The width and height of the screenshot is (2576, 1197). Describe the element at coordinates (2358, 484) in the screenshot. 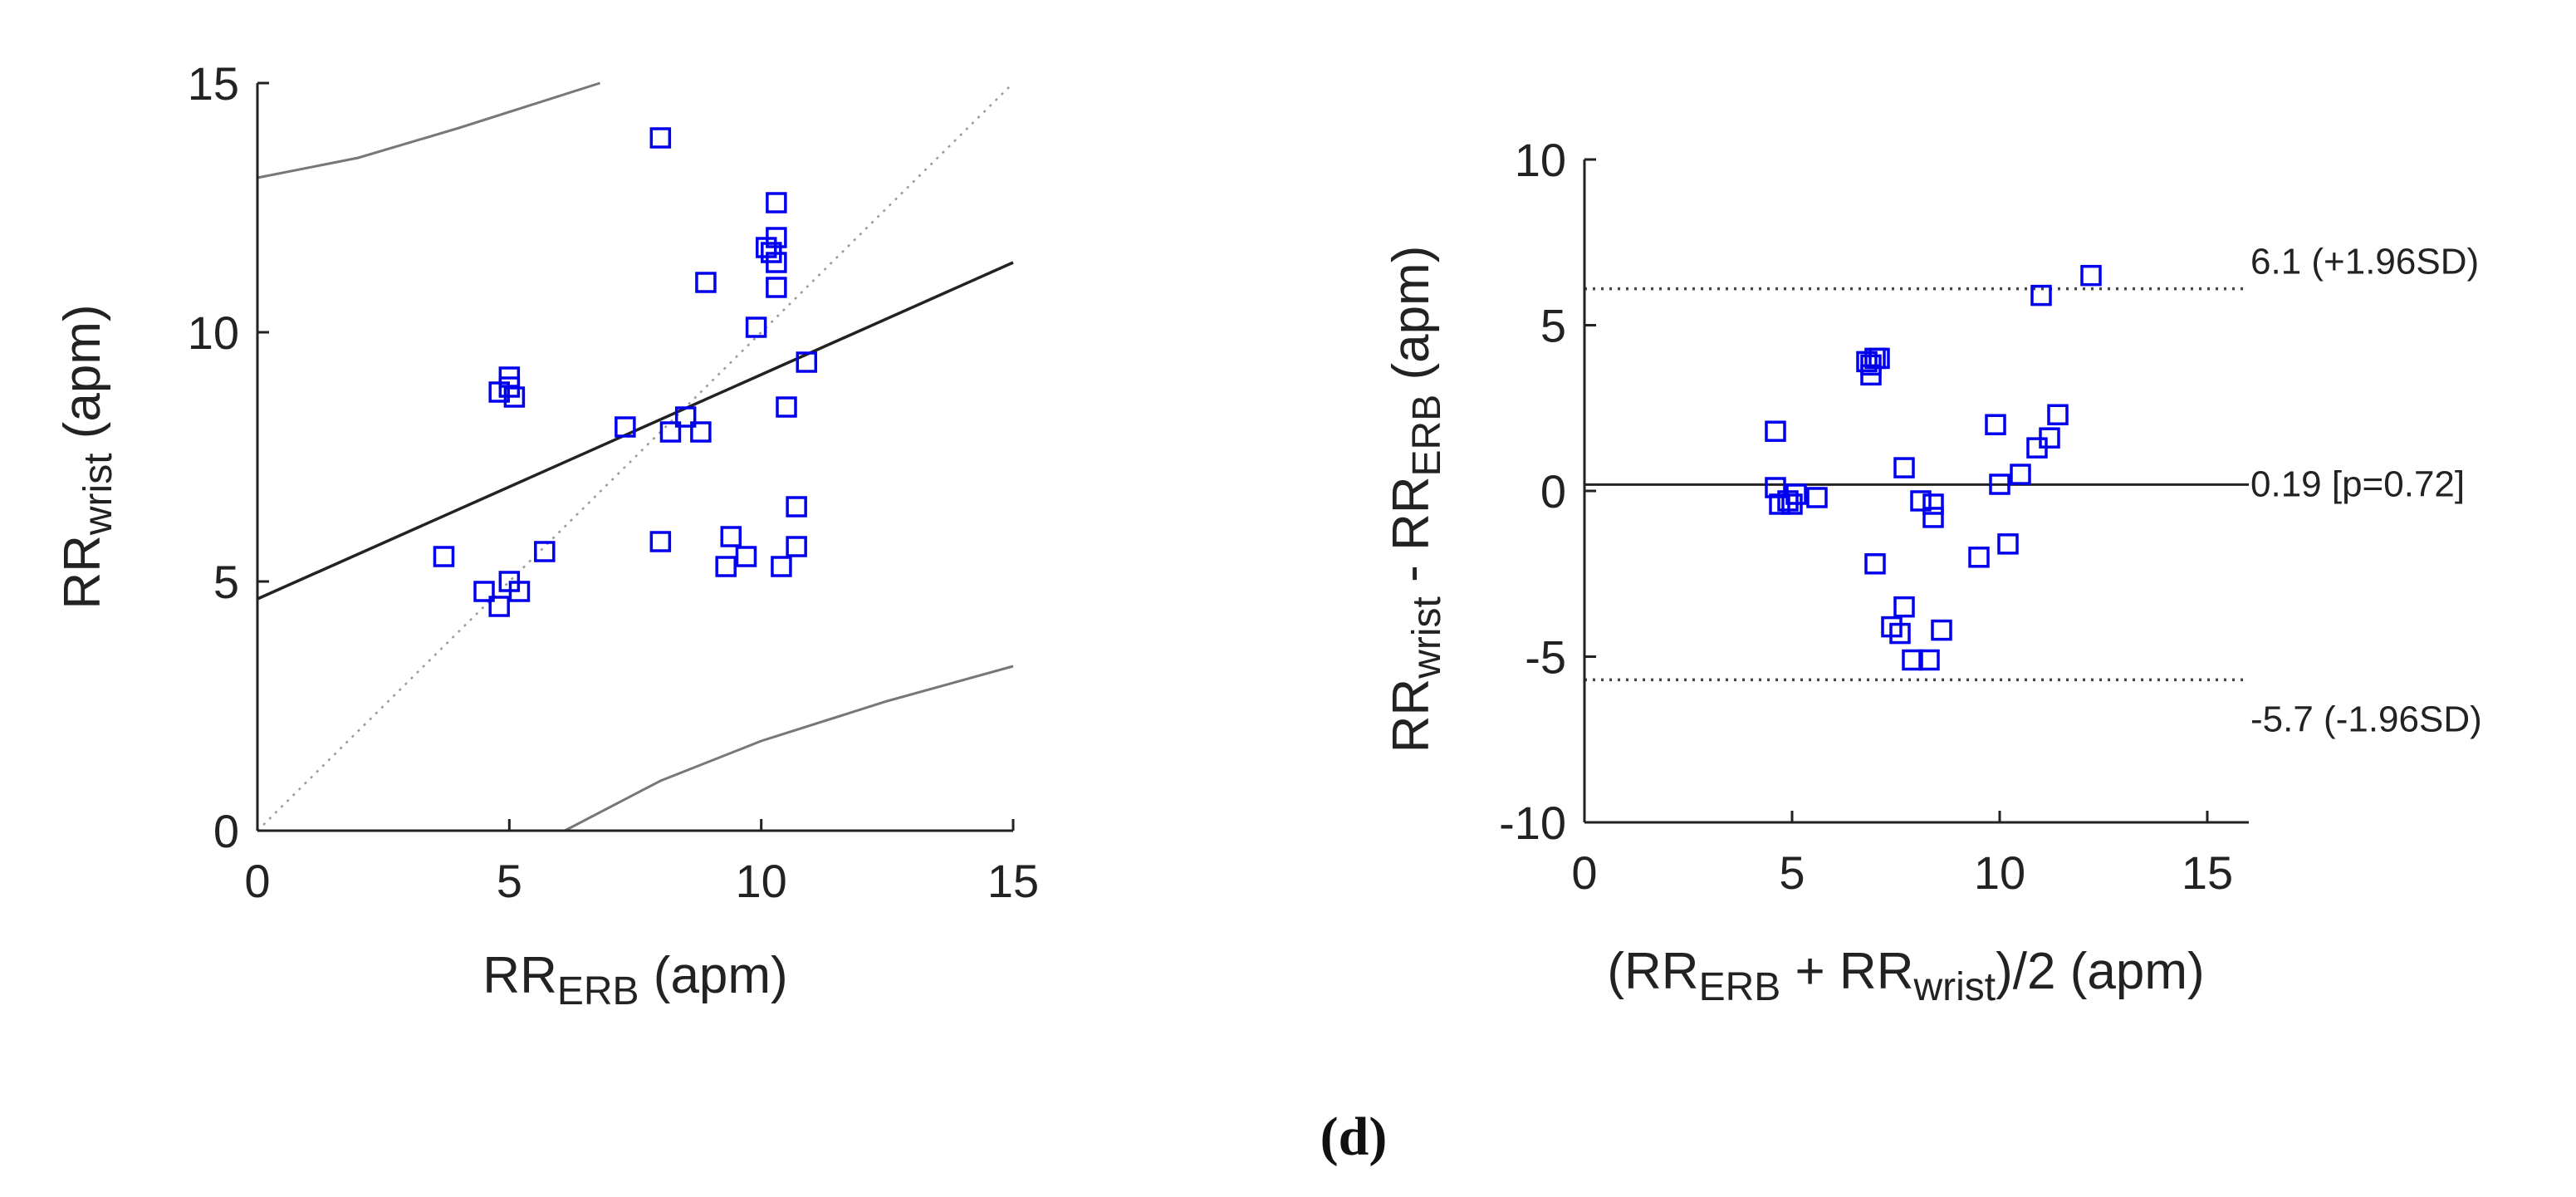

I see `mean-difference-label: 0.19 [p=0.72]` at that location.